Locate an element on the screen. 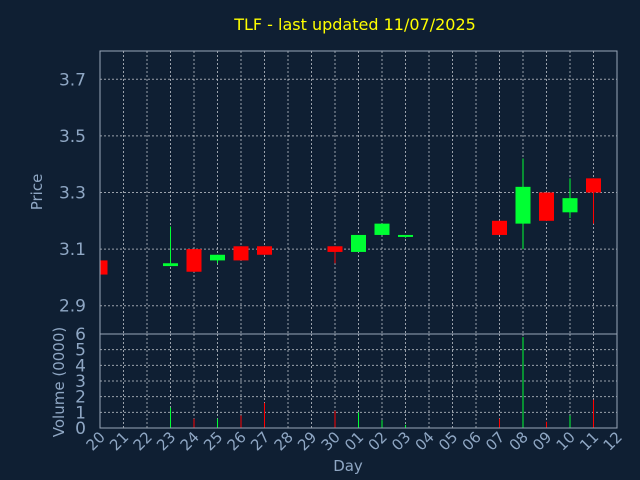  x-tick-label: 28 is located at coordinates (284, 441).